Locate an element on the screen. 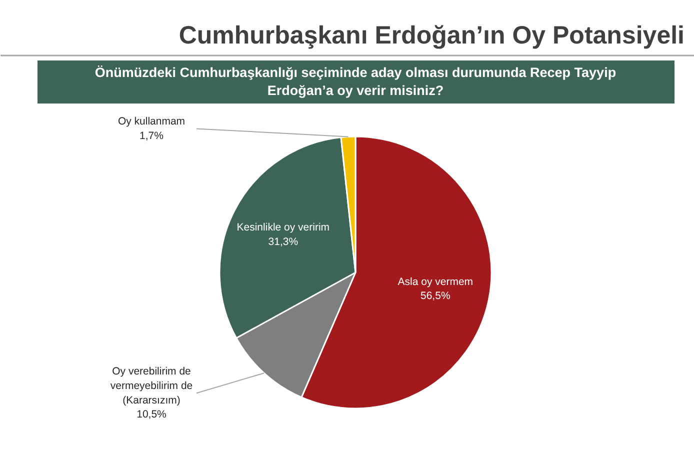 Image resolution: width=694 pixels, height=462 pixels. slice-label: Asla oy vermem is located at coordinates (436, 282).